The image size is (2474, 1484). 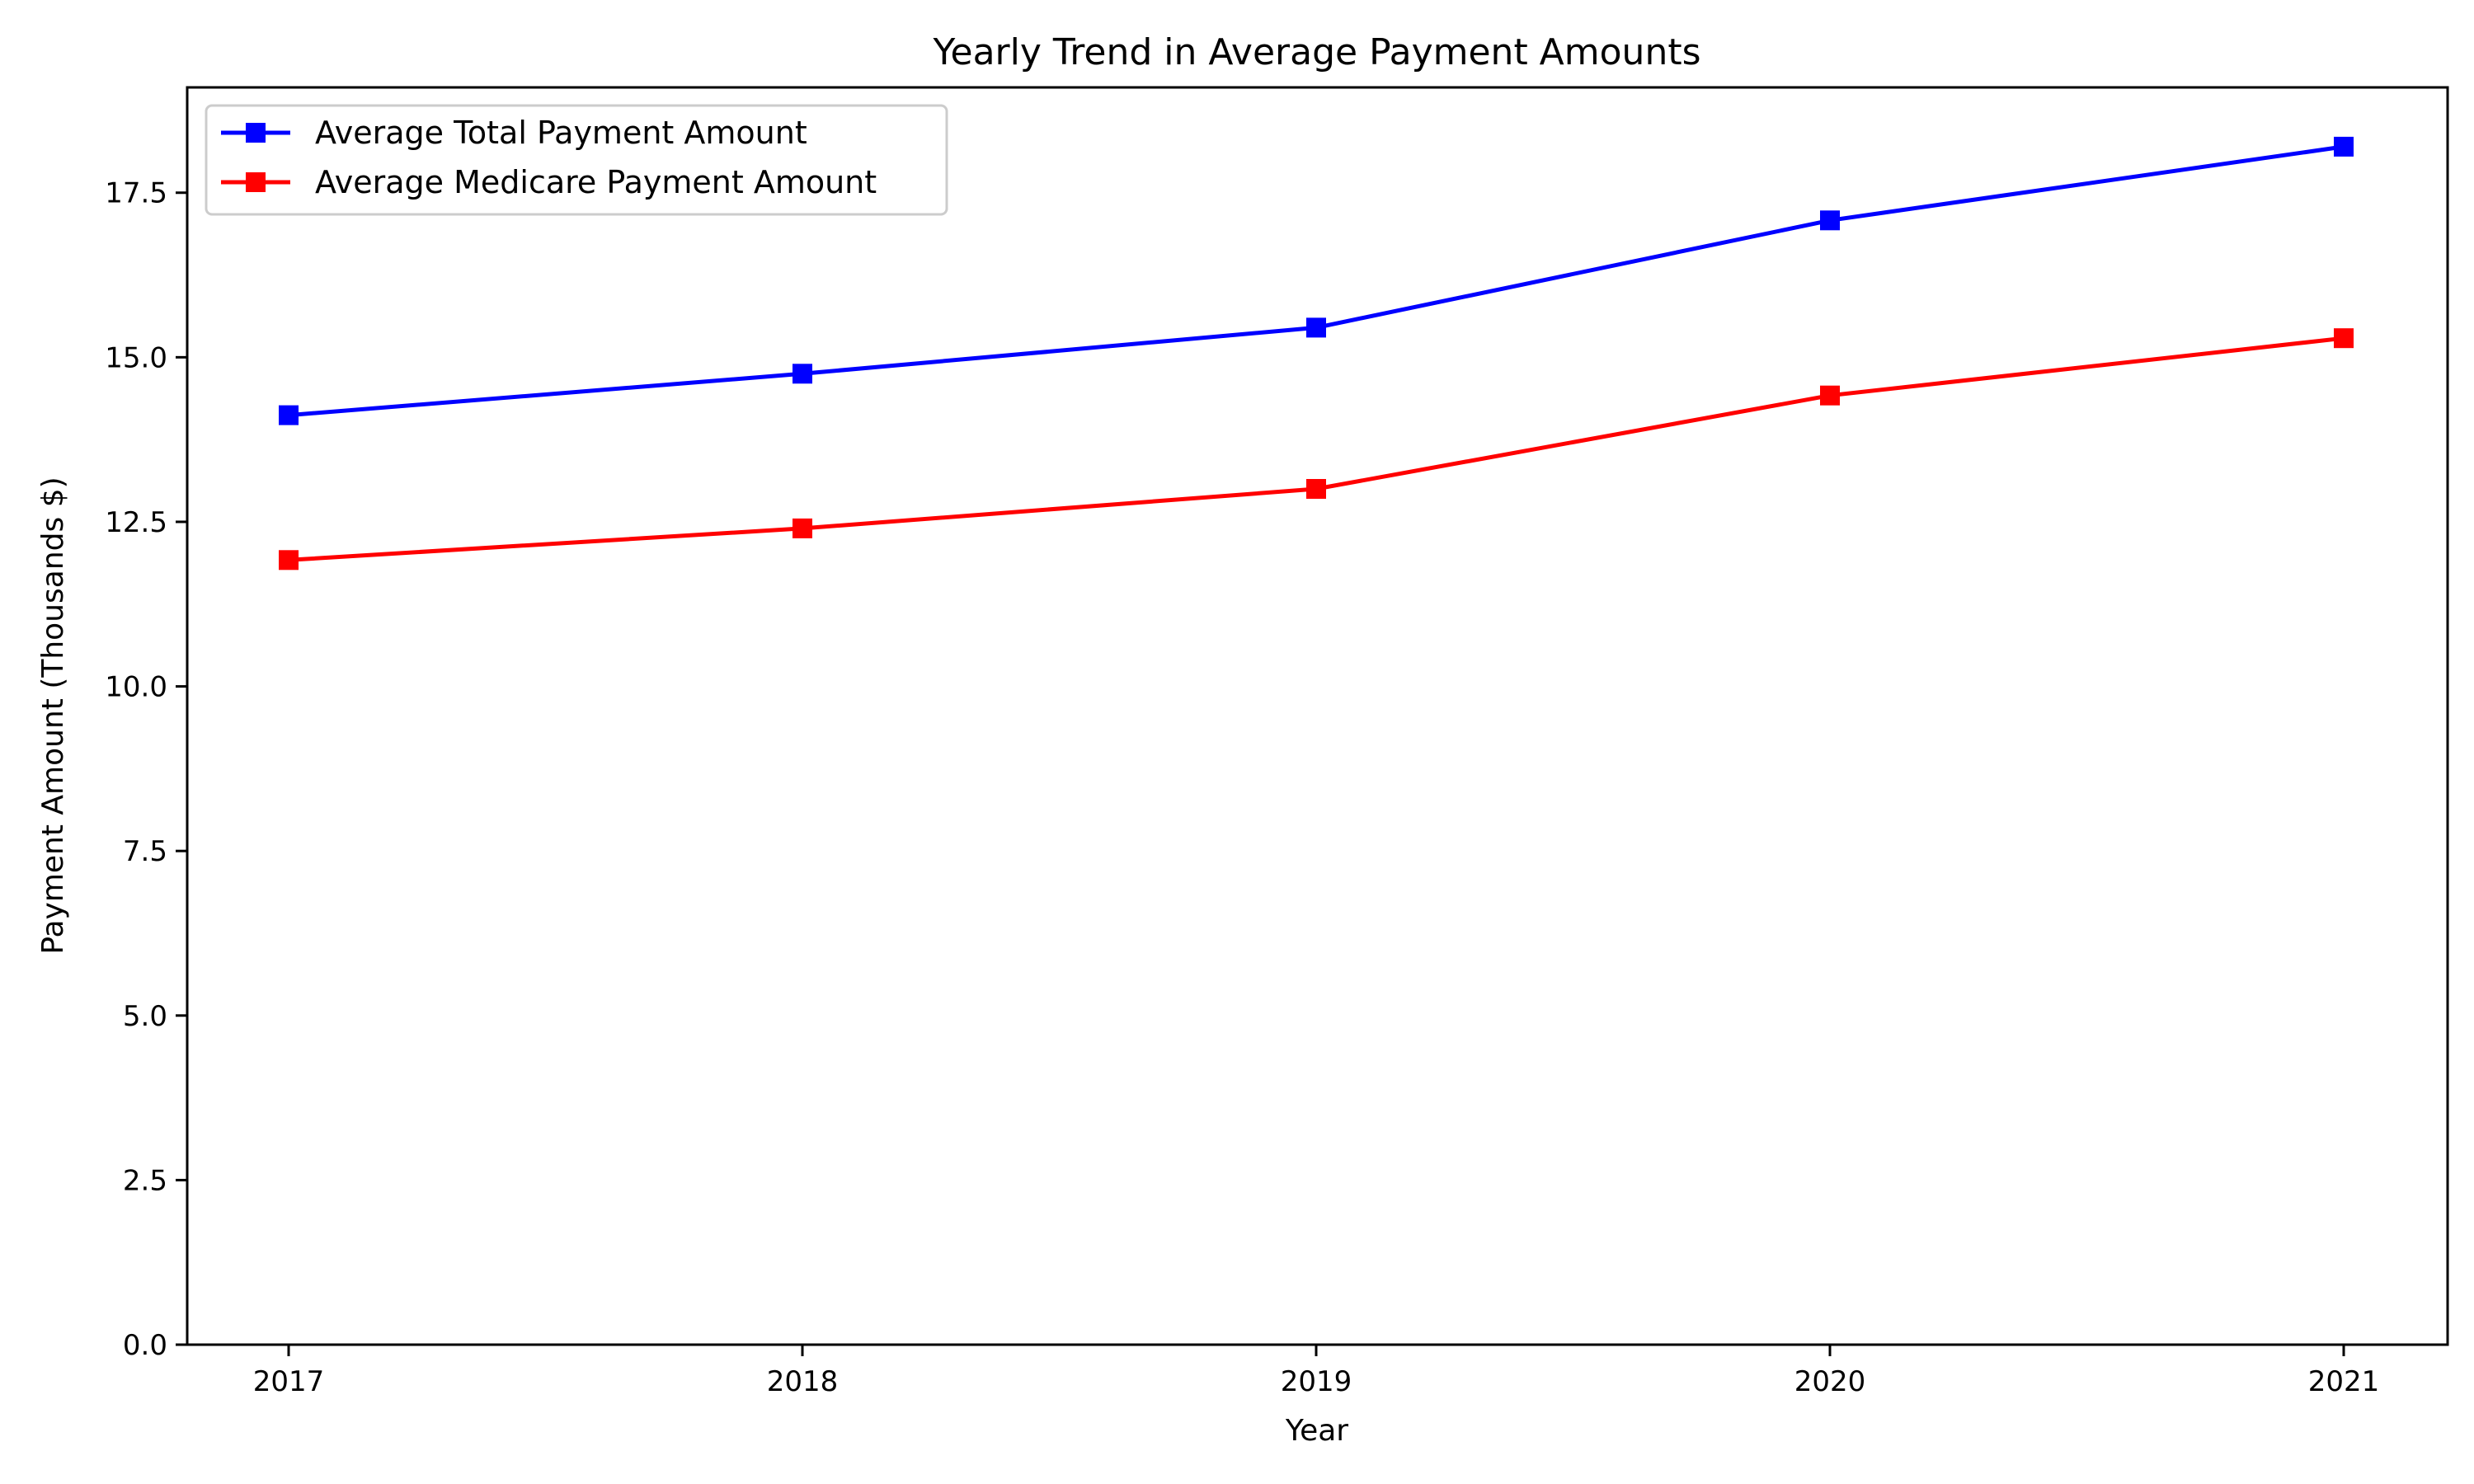 I want to click on y-tick-label: 2.5, so click(x=145, y=1180).